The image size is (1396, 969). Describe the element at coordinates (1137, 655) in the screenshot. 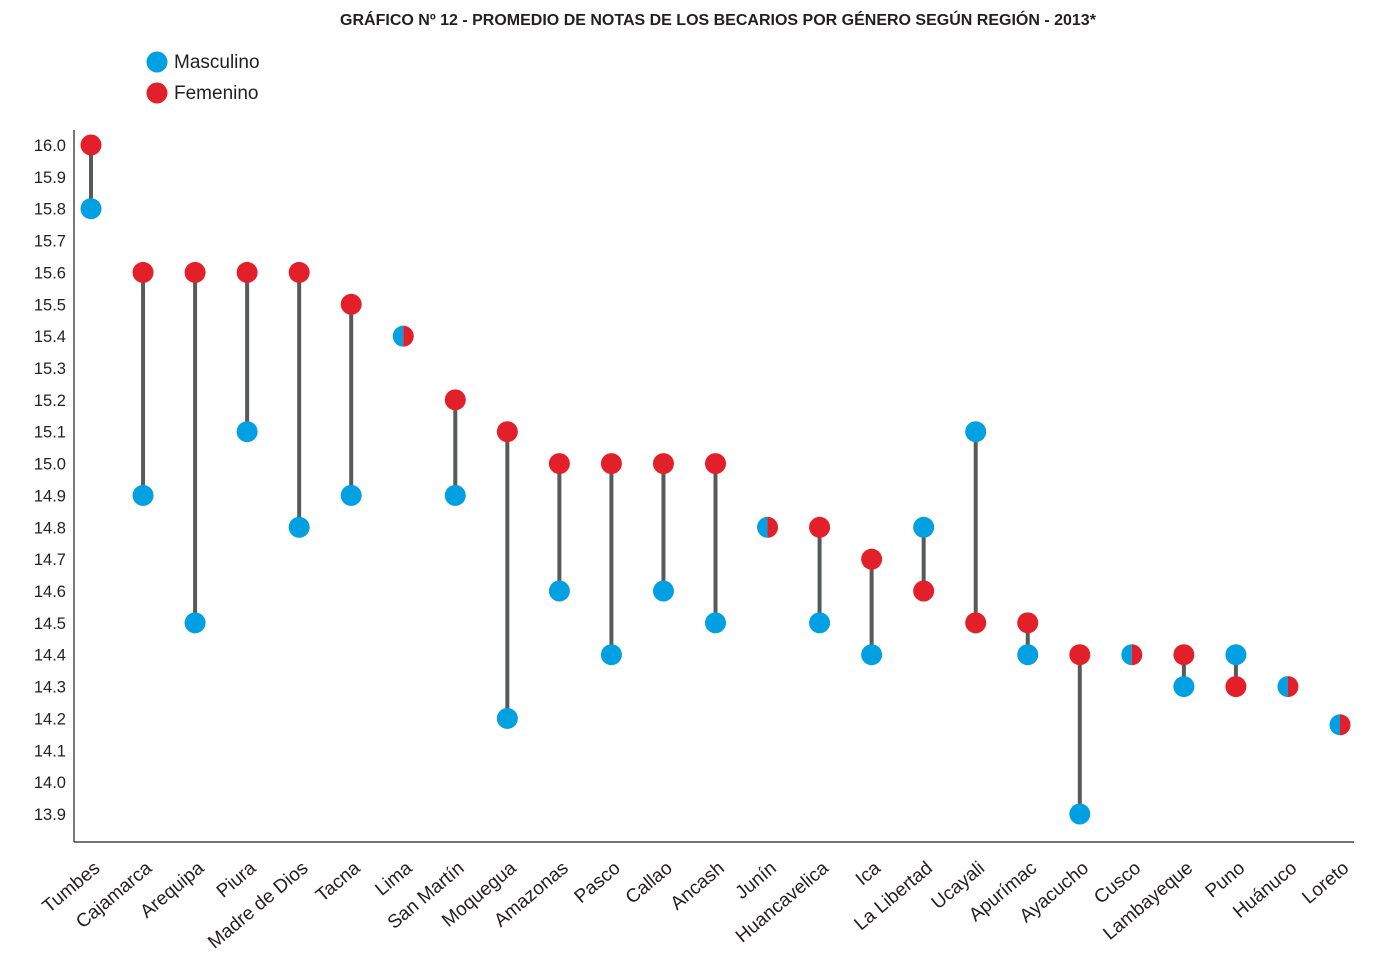

I see `marker-femenino-cusco` at that location.